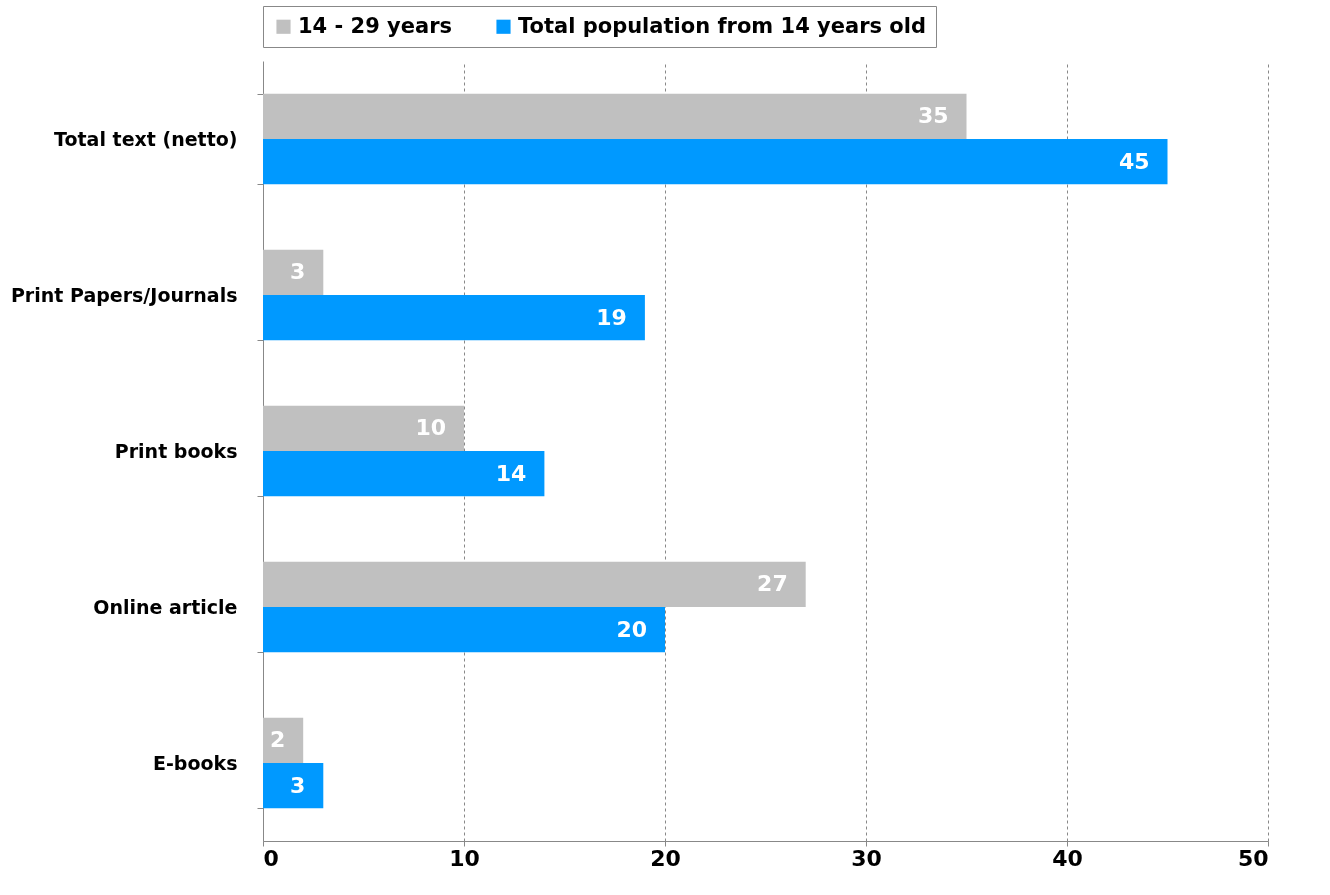  Describe the element at coordinates (165, 606) in the screenshot. I see `y-tick-label: Online article` at that location.